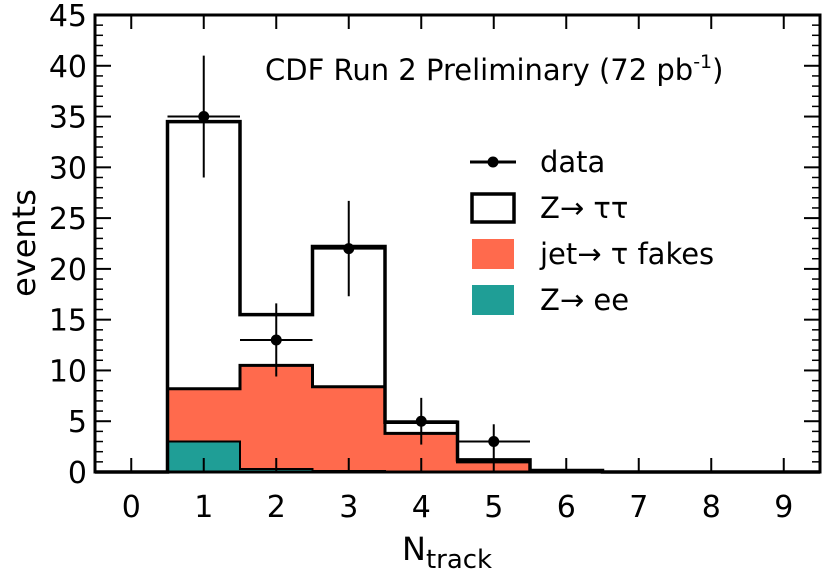 Image resolution: width=831 pixels, height=578 pixels. Describe the element at coordinates (584, 208) in the screenshot. I see `legend-label-1: Z→ ττ` at that location.